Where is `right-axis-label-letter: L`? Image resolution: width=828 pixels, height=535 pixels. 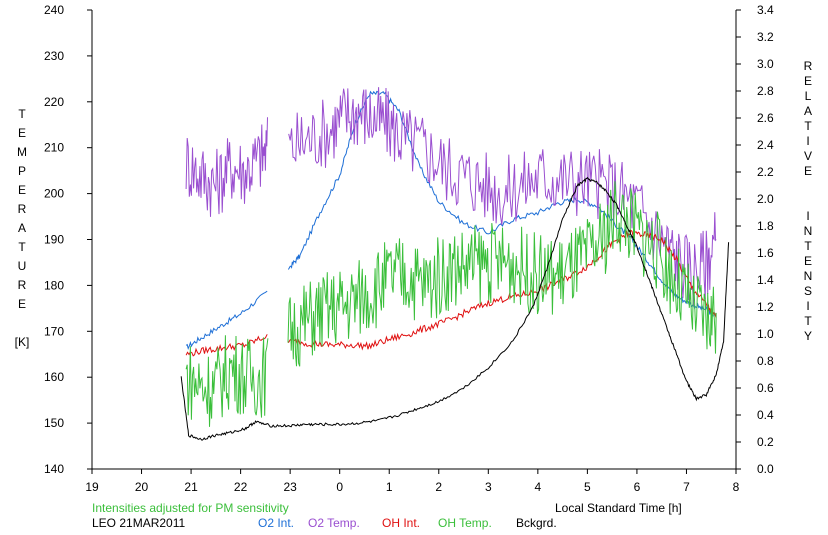
right-axis-label-letter: L is located at coordinates (808, 96).